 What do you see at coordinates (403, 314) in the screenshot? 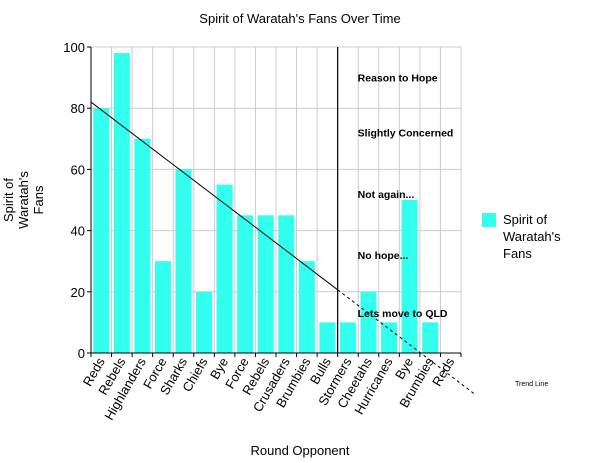
I see `annotation-label: Lets move to QLD` at bounding box center [403, 314].